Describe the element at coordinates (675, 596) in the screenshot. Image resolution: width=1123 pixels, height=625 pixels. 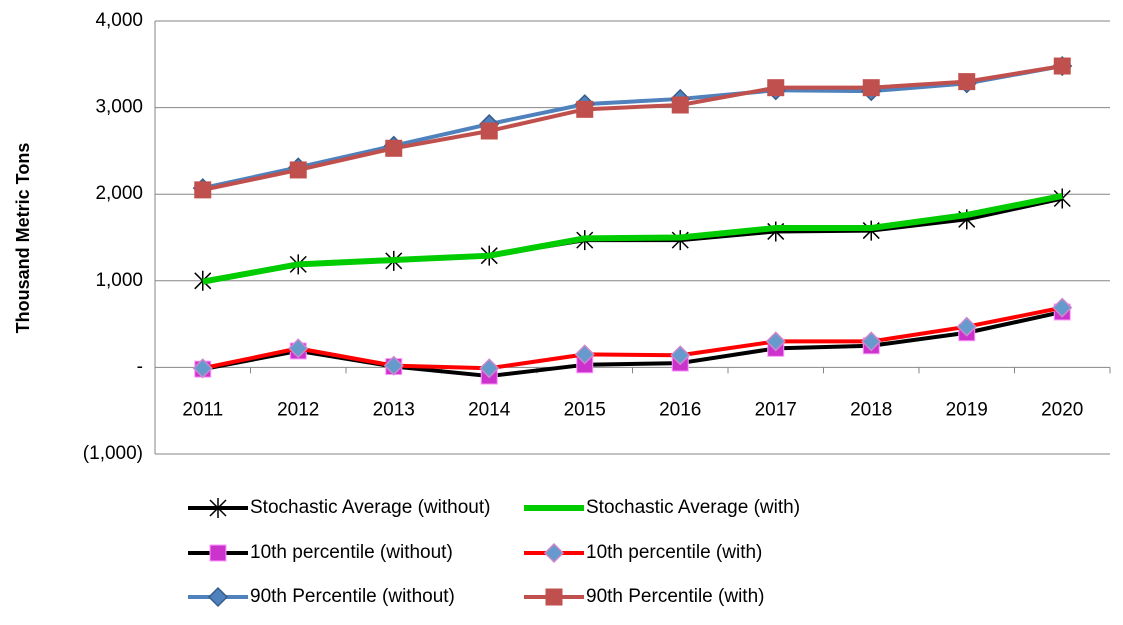
I see `legend-label: 90th Percentile (with)` at that location.